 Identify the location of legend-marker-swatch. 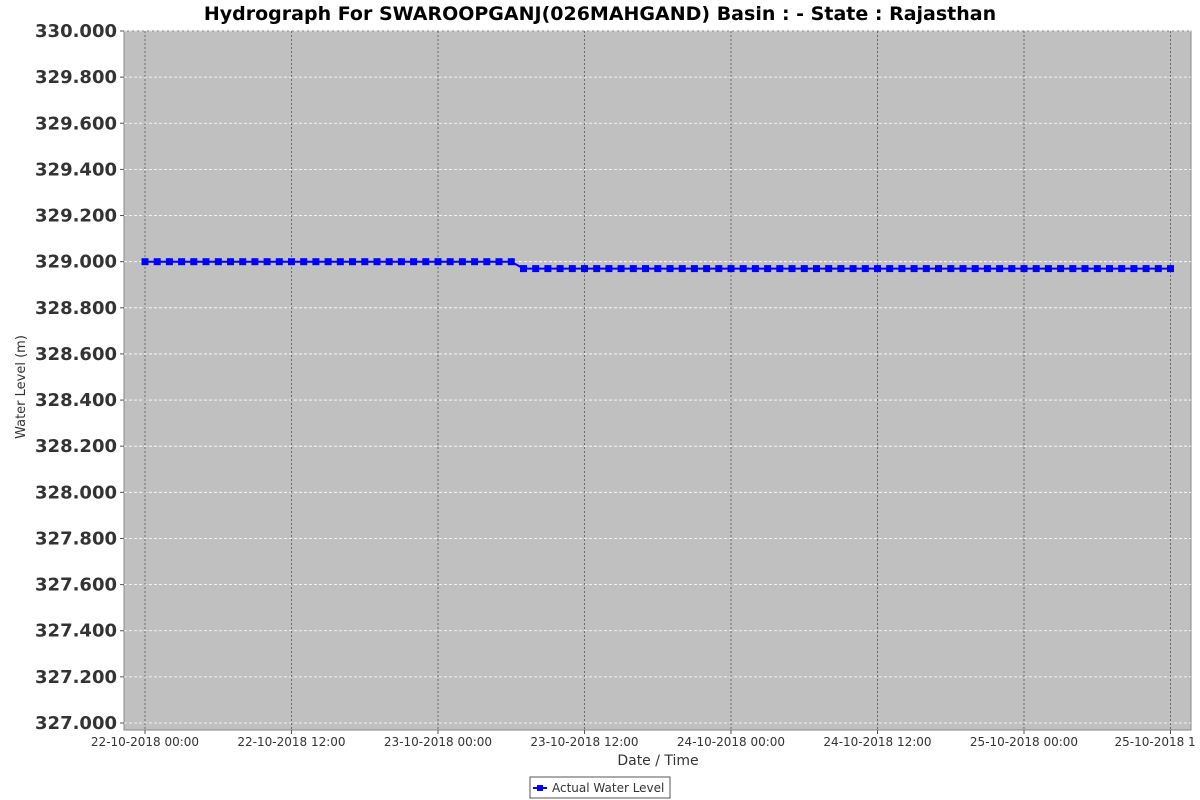
(540, 788).